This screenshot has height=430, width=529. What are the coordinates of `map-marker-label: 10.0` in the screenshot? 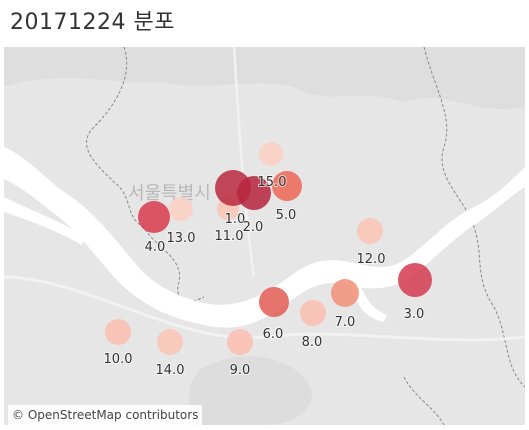 It's located at (118, 359).